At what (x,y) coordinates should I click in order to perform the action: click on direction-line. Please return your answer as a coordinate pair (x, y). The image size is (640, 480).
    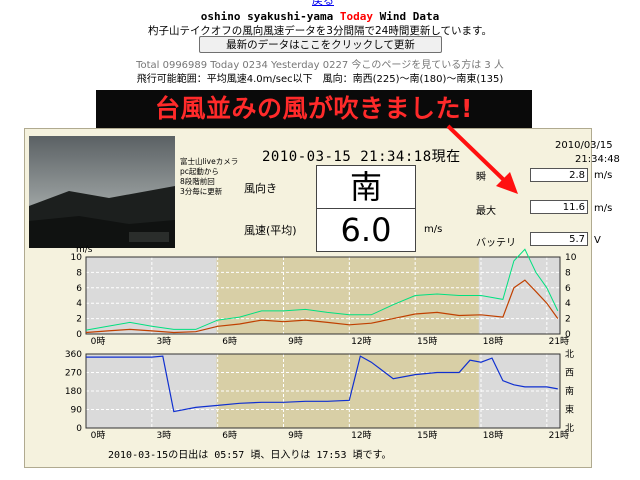
    Looking at the image, I should click on (322, 384).